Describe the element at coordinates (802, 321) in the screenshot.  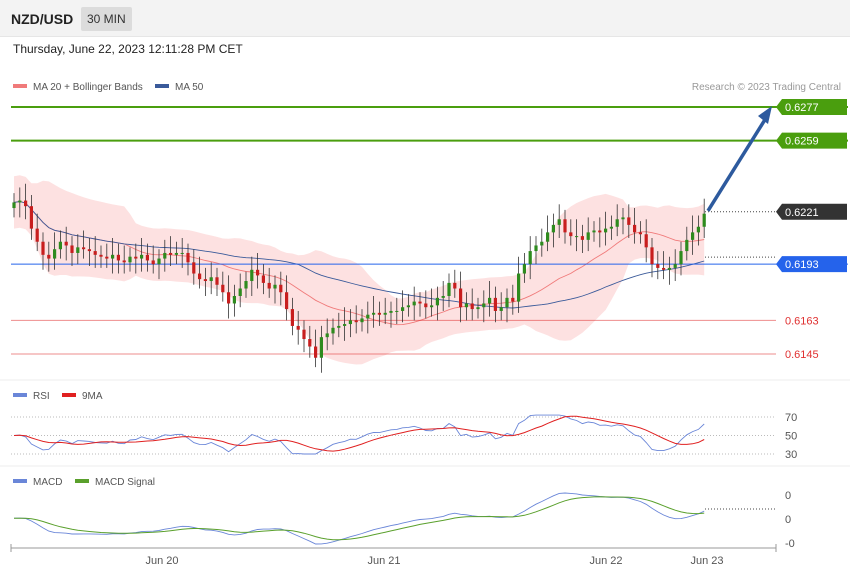
I see `level-label-0.6163: 0.6163` at that location.